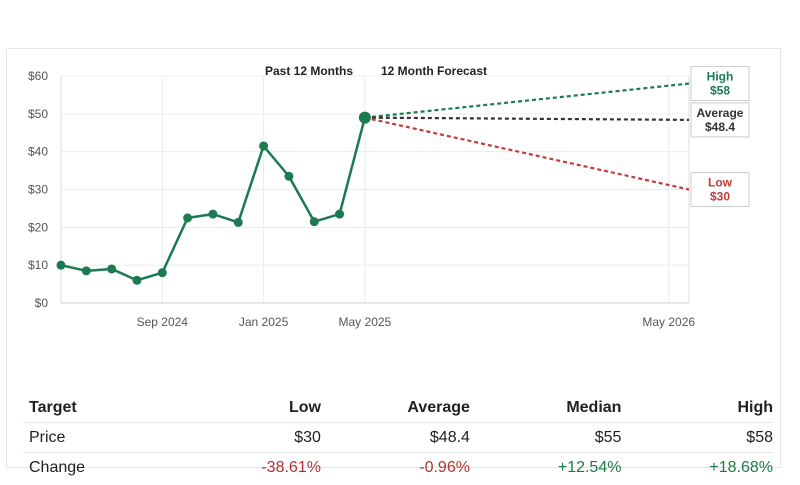  What do you see at coordinates (213, 199) in the screenshot?
I see `price-history-line` at bounding box center [213, 199].